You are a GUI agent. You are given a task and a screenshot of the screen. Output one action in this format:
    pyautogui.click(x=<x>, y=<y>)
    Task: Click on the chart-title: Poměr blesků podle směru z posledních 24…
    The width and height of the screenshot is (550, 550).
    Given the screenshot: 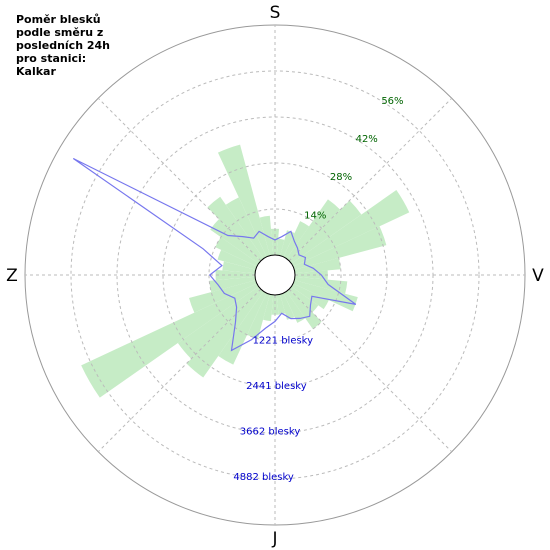 What is the action you would take?
    pyautogui.click(x=63, y=45)
    